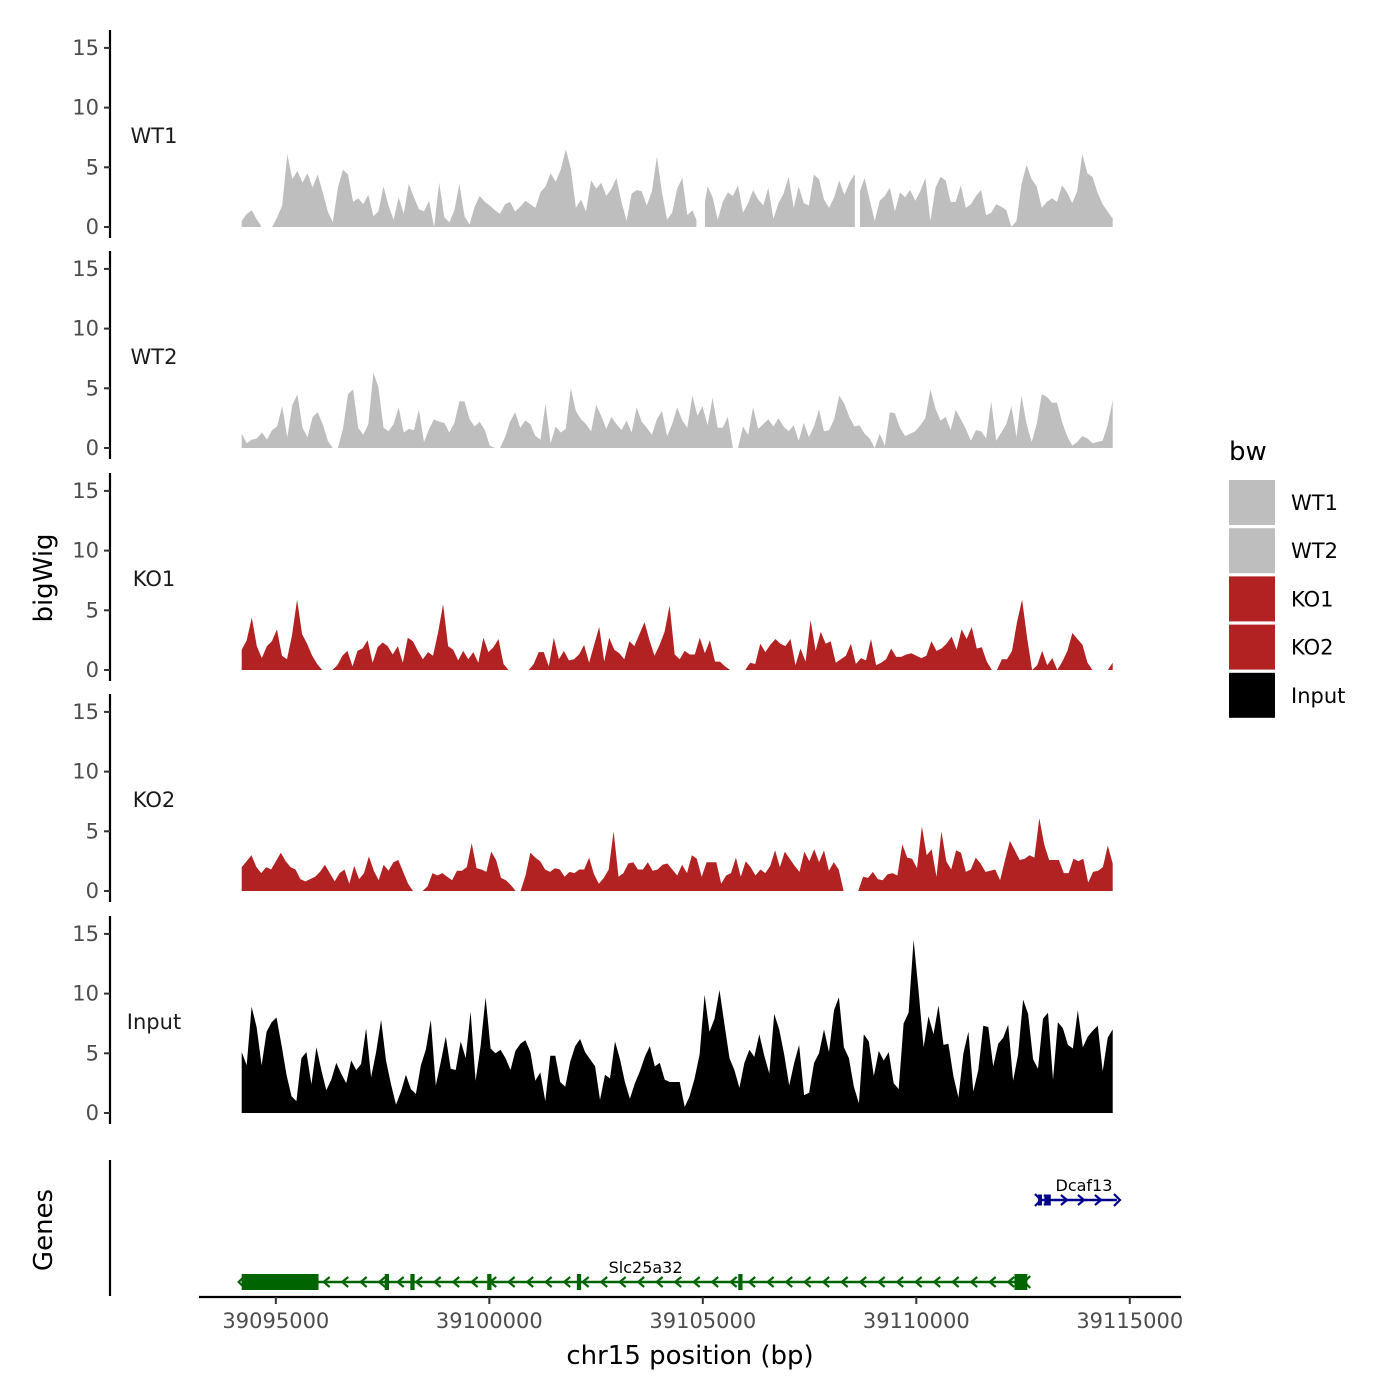  What do you see at coordinates (592, 134) in the screenshot?
I see `track-wt1: 0 5 10 15 WT1` at bounding box center [592, 134].